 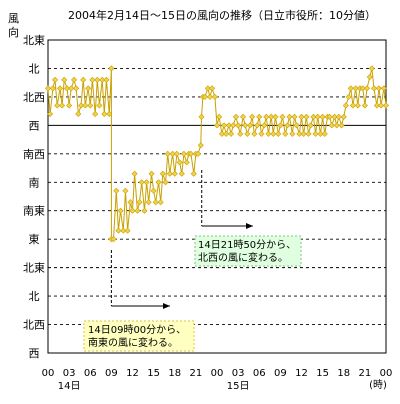 What do you see at coordinates (238, 386) in the screenshot?
I see `day-label: 15日` at bounding box center [238, 386].